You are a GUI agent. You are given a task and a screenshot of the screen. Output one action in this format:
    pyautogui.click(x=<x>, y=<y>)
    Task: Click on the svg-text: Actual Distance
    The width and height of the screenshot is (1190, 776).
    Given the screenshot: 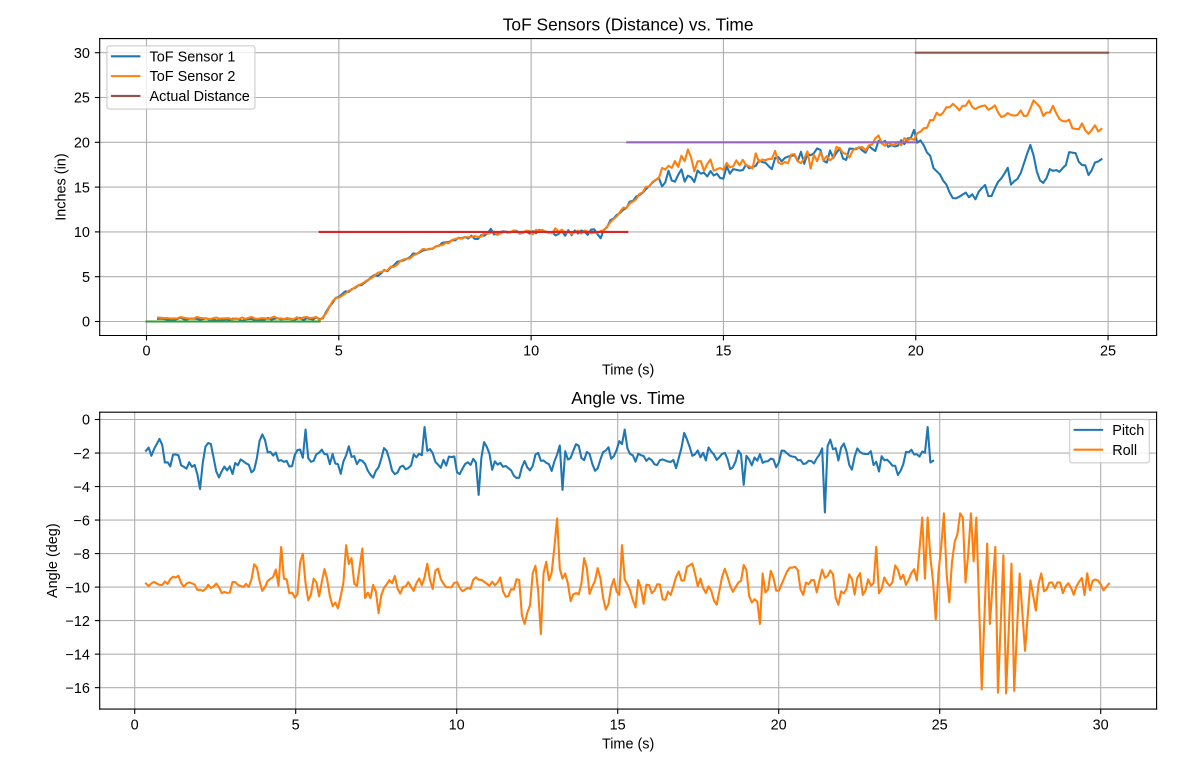 What is the action you would take?
    pyautogui.click(x=200, y=97)
    